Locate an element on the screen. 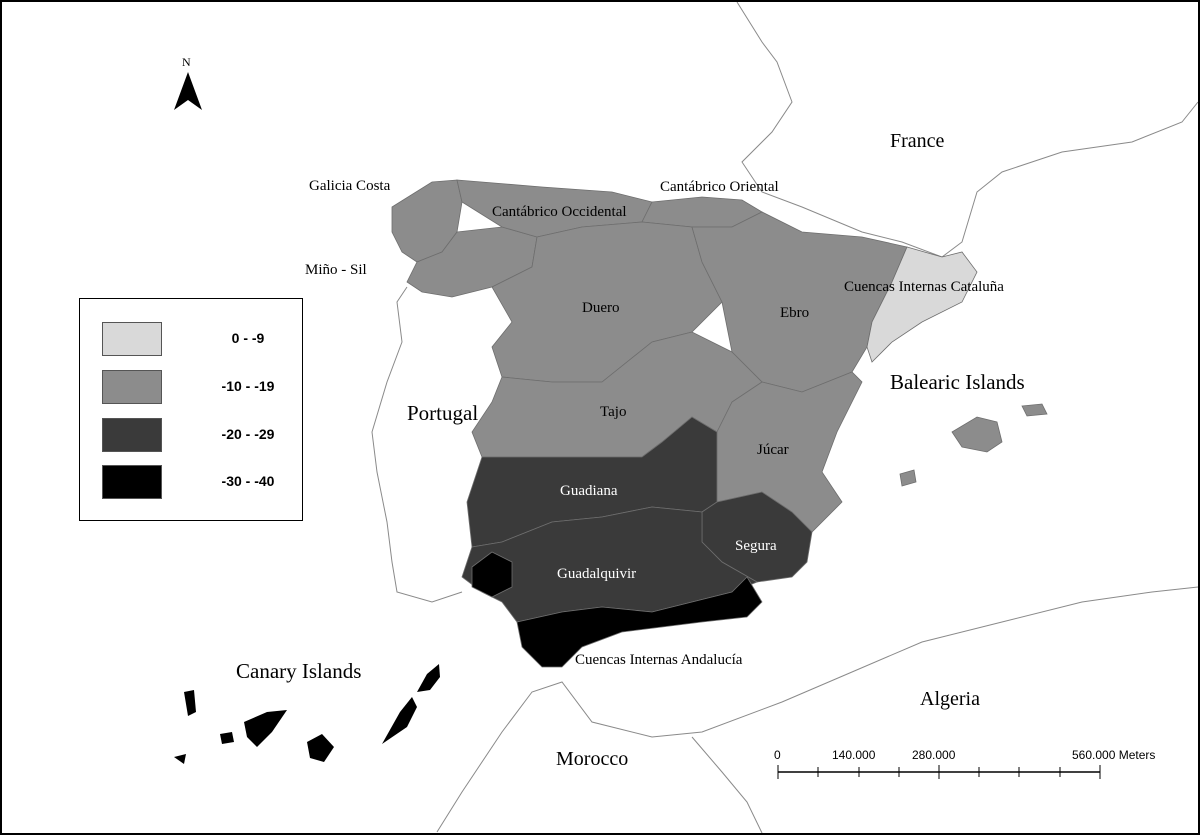 This screenshot has height=835, width=1200. label-cuencas-internas-andalucia: Cuencas Internas Andalucía is located at coordinates (659, 660).